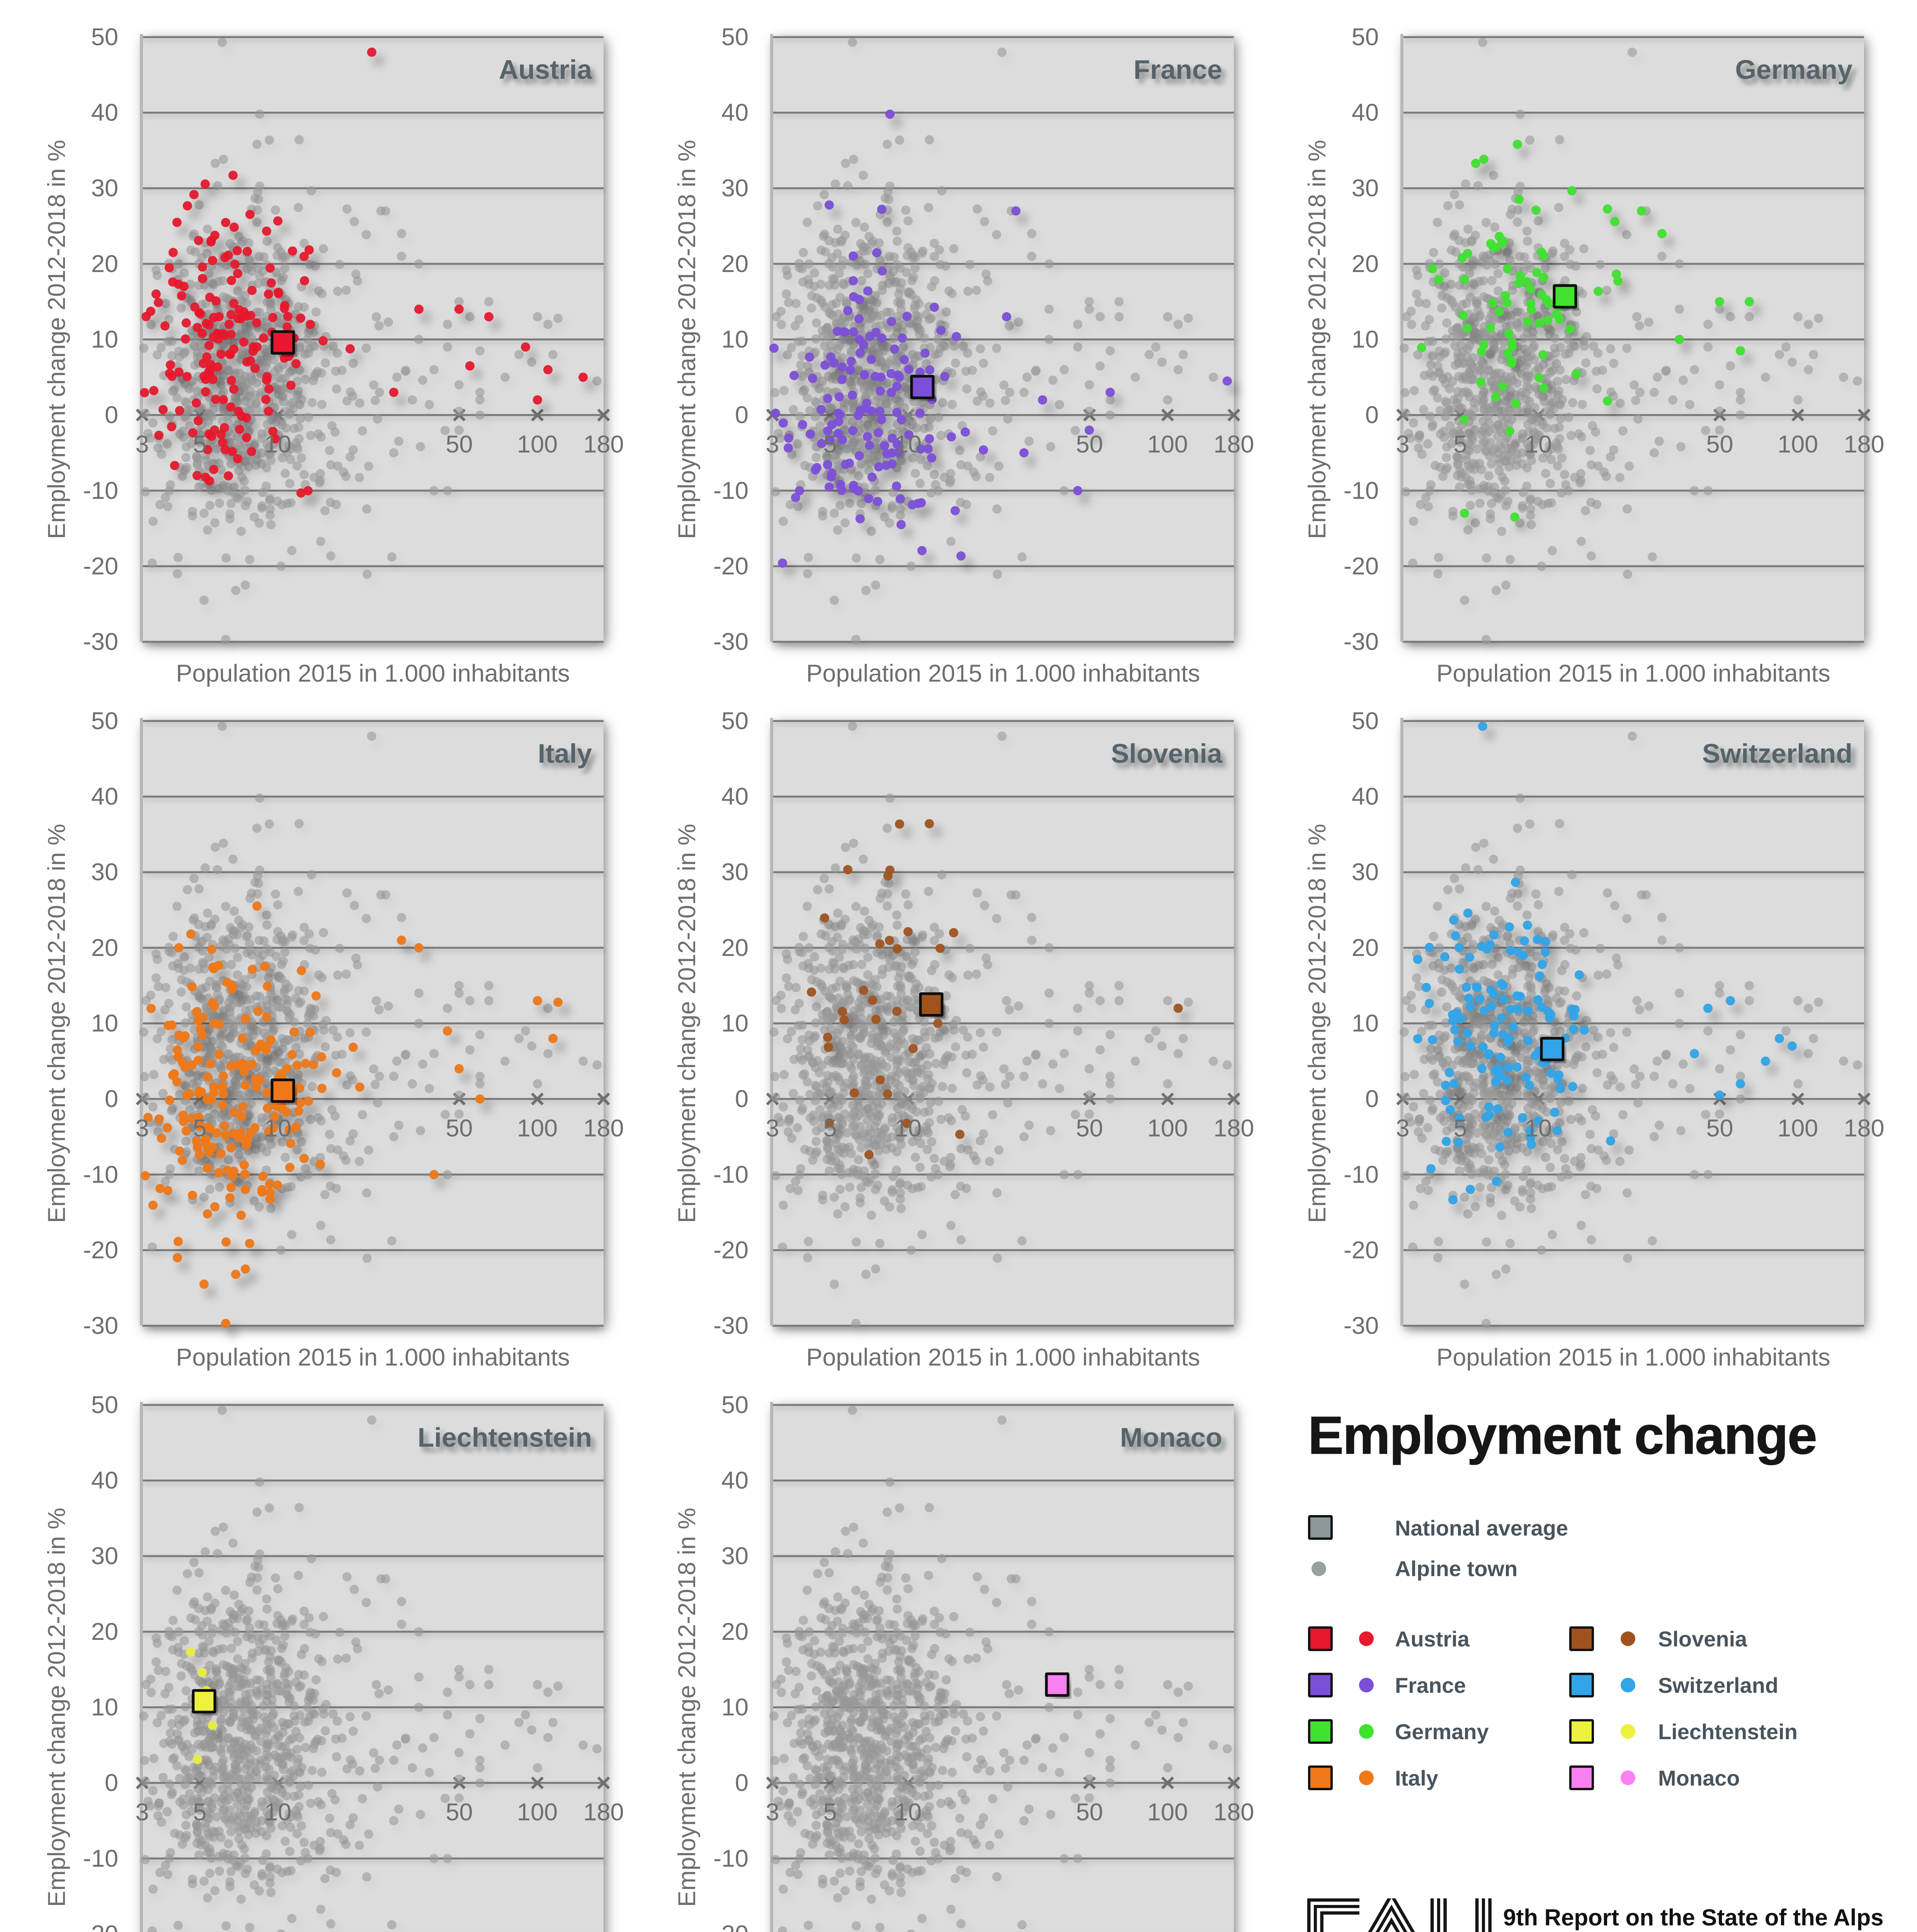 This screenshot has width=1917, height=1932. Describe the element at coordinates (1703, 1639) in the screenshot. I see `svg-text: Slovenia` at that location.